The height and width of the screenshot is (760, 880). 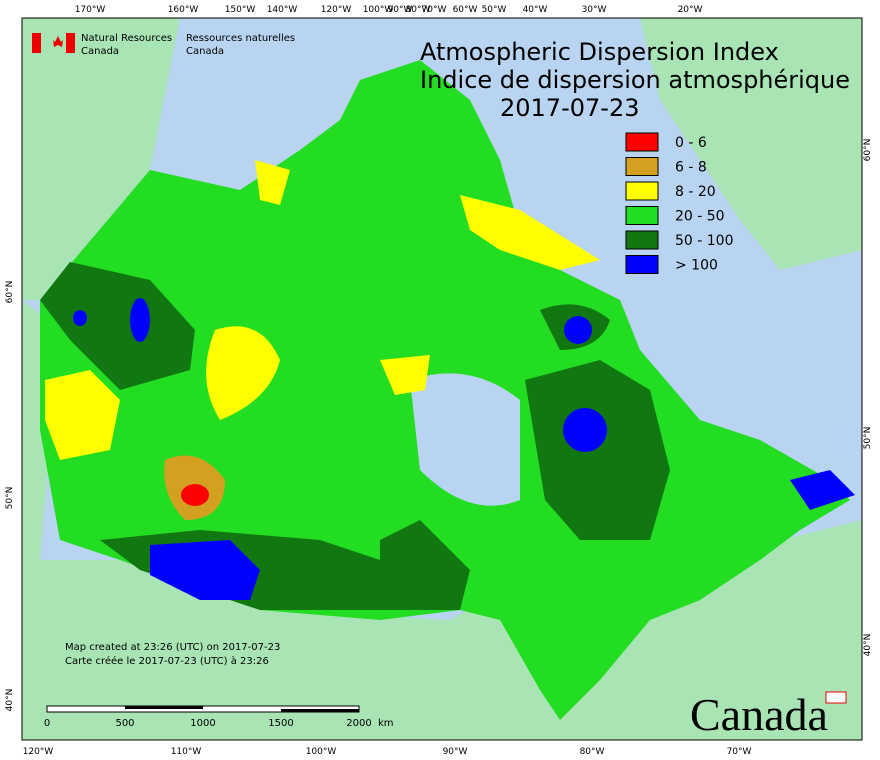 What do you see at coordinates (58, 41) in the screenshot?
I see `maple-leaf` at bounding box center [58, 41].